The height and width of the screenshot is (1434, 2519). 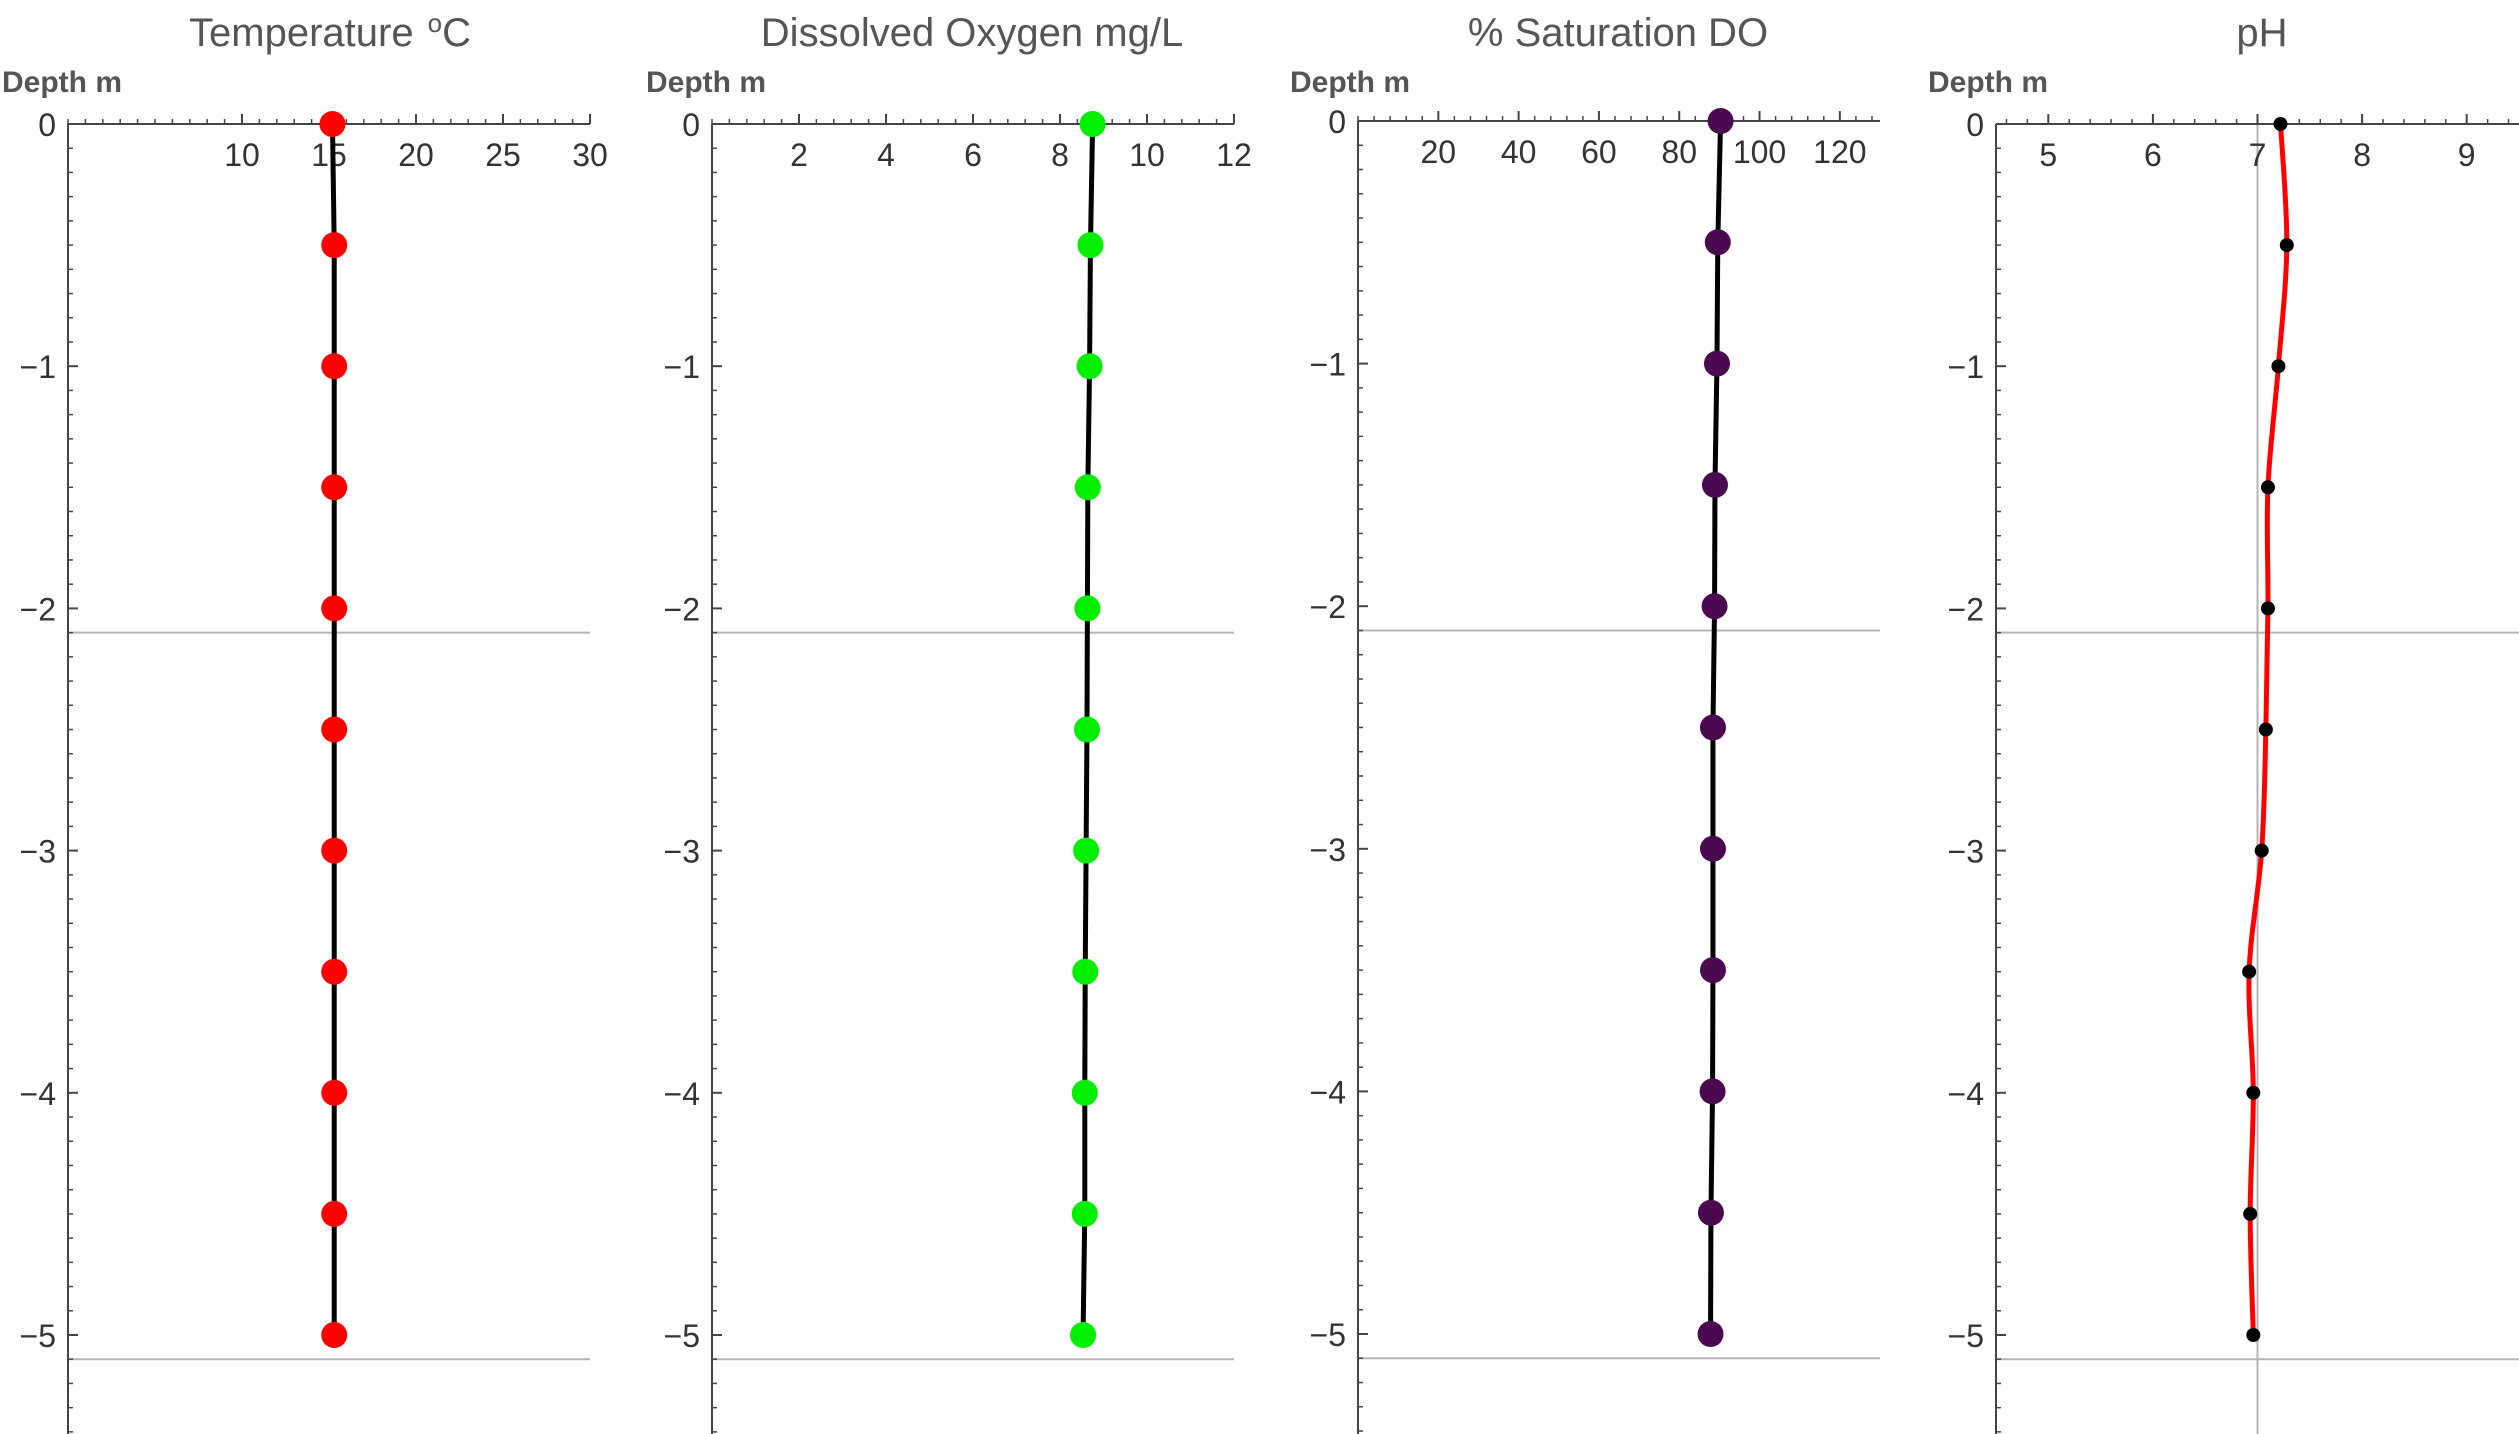 What do you see at coordinates (886, 155) in the screenshot?
I see `x-tick-label: 4` at bounding box center [886, 155].